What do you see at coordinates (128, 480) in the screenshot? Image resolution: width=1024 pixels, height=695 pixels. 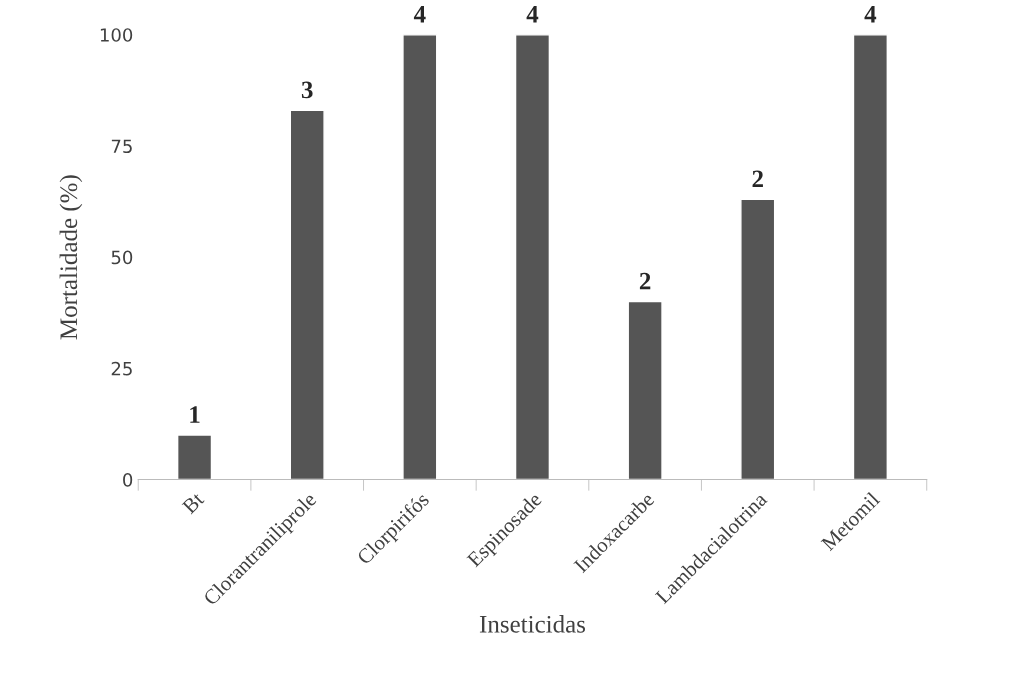 I see `y-tick-label: 0` at bounding box center [128, 480].